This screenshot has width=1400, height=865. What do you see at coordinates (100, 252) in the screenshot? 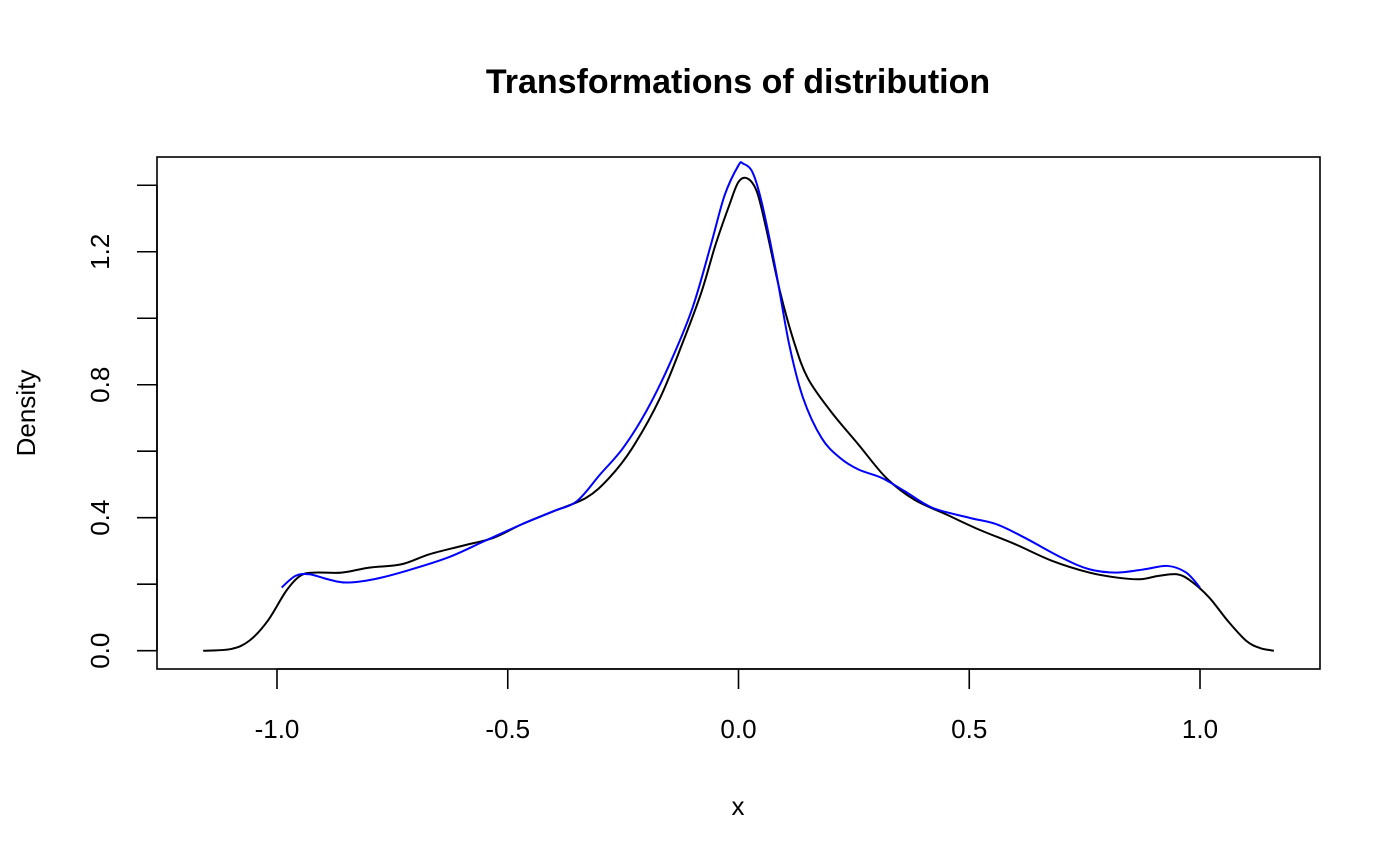
I see `y-tick-label: 1.2` at bounding box center [100, 252].